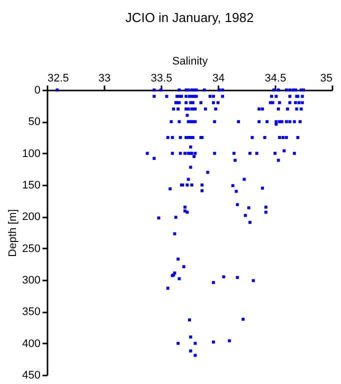 The width and height of the screenshot is (341, 384). What do you see at coordinates (31, 186) in the screenshot?
I see `y-tick-label: 150` at bounding box center [31, 186].